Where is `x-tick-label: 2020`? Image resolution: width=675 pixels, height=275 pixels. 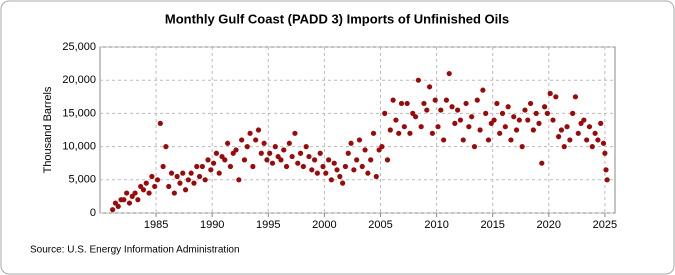 x-tick-label: 2020 is located at coordinates (549, 225).